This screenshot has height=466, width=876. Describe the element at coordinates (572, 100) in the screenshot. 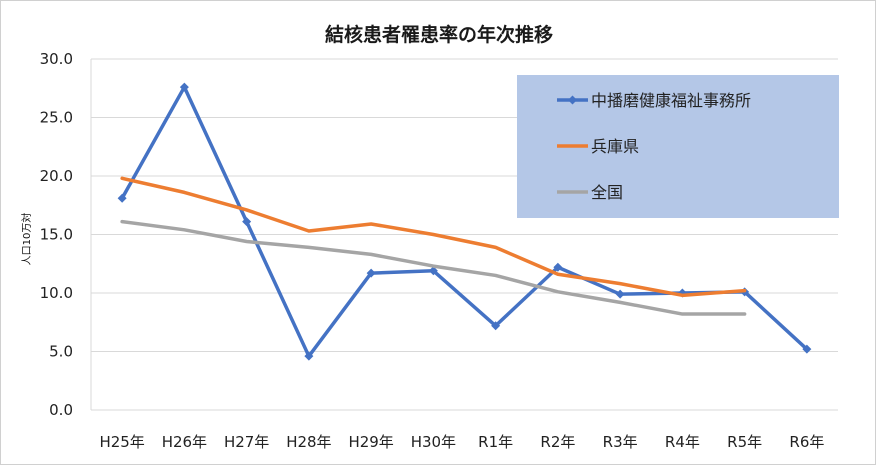

I see `legend-marker` at that location.